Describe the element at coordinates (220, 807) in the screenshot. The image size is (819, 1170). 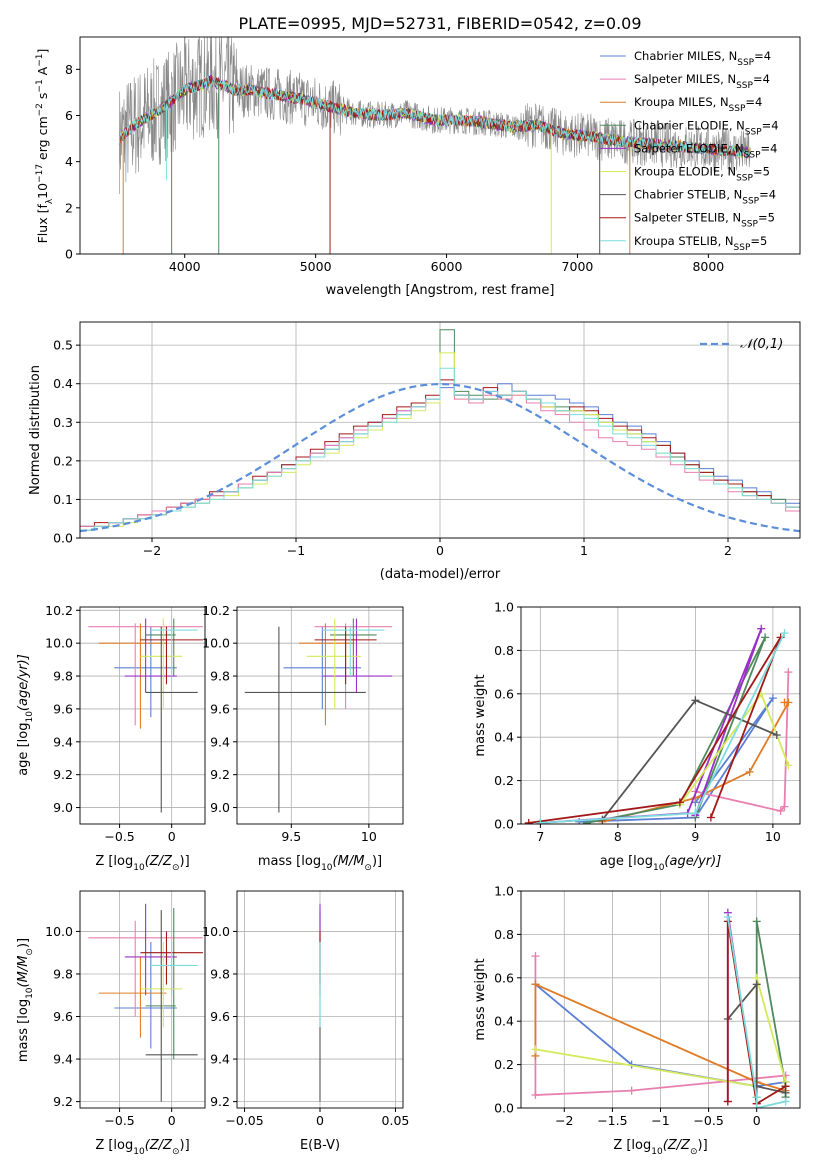
I see `y-tick-label: 9.0` at that location.